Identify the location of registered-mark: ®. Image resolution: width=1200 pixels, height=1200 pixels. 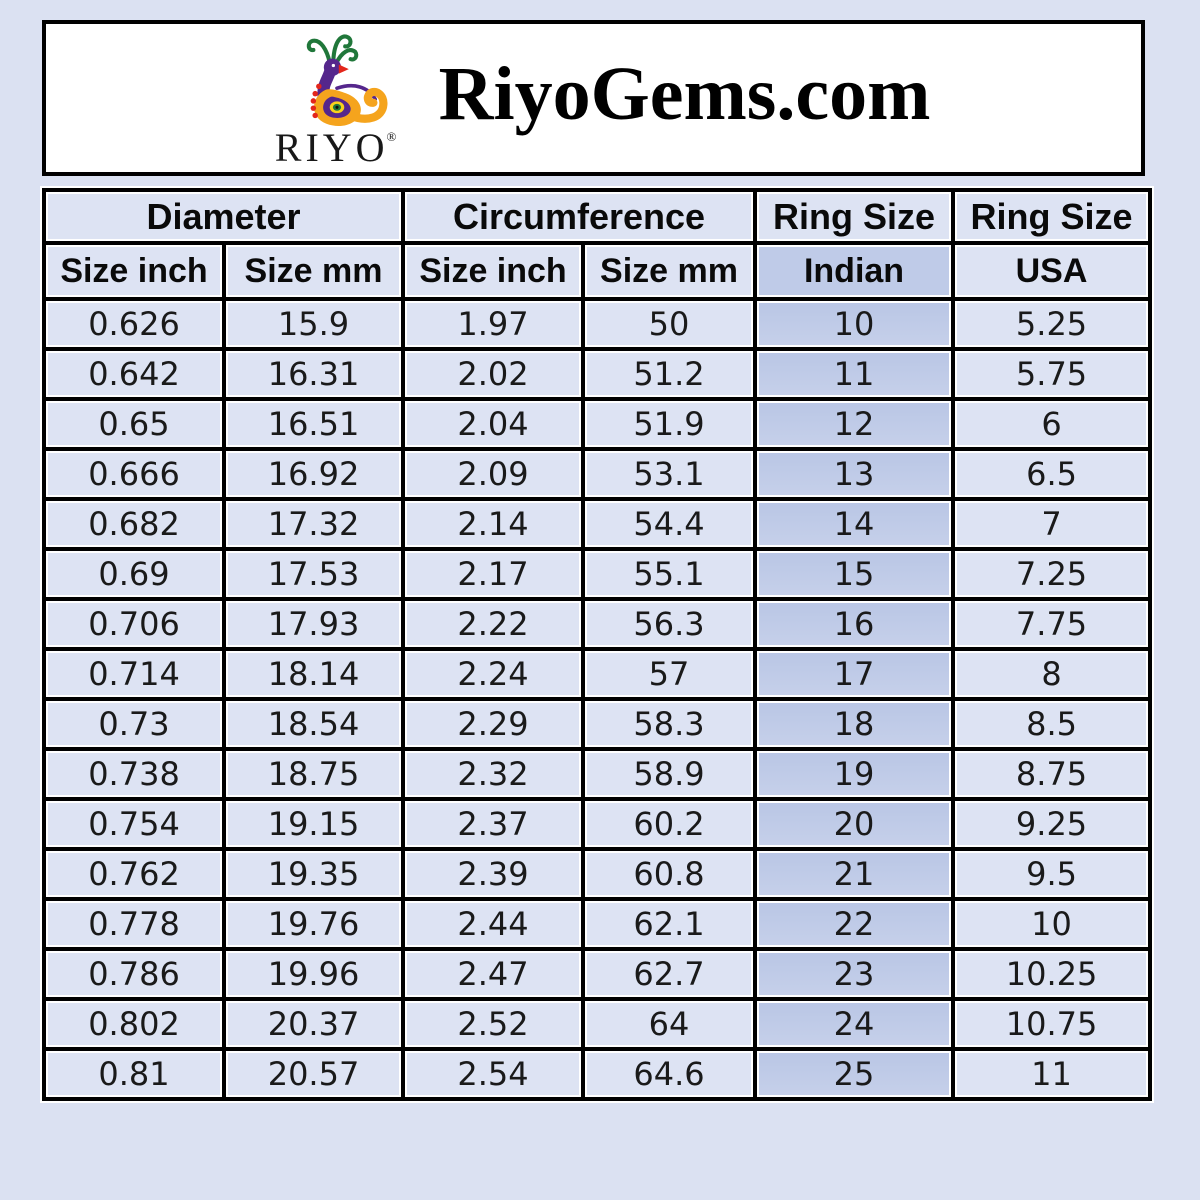
(391, 136).